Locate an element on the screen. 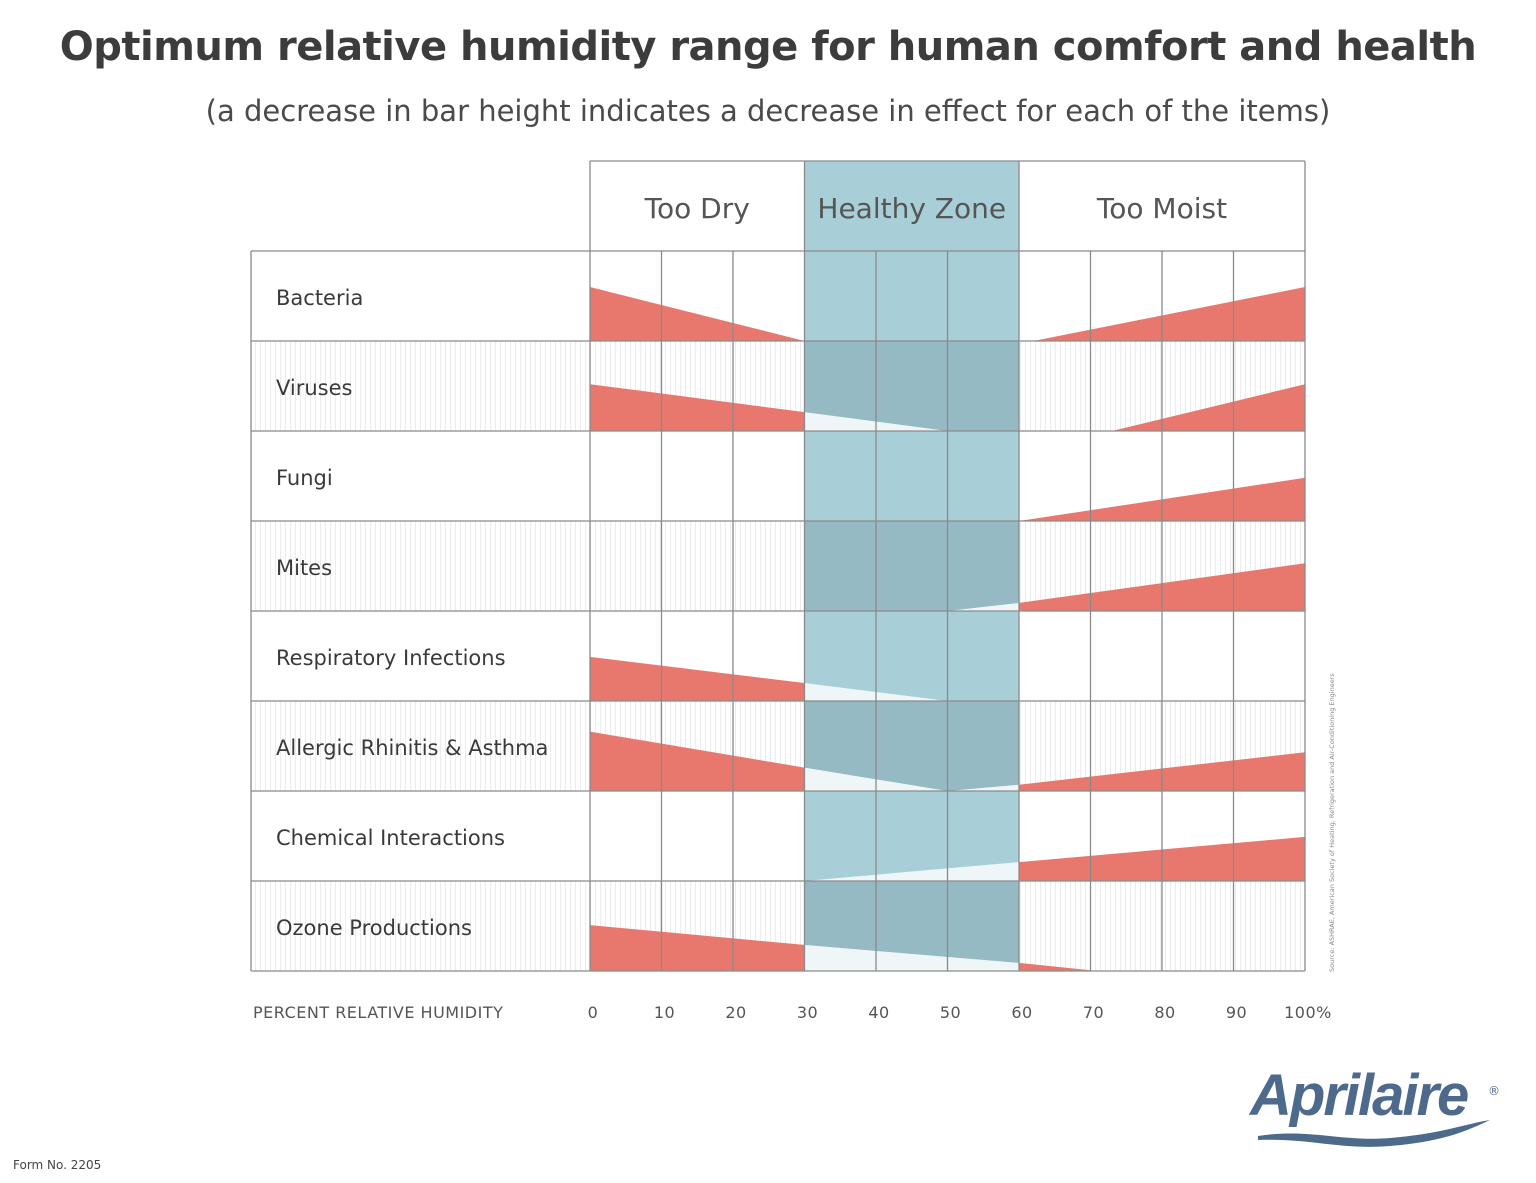  x-tick-label: 90 is located at coordinates (1236, 1012).